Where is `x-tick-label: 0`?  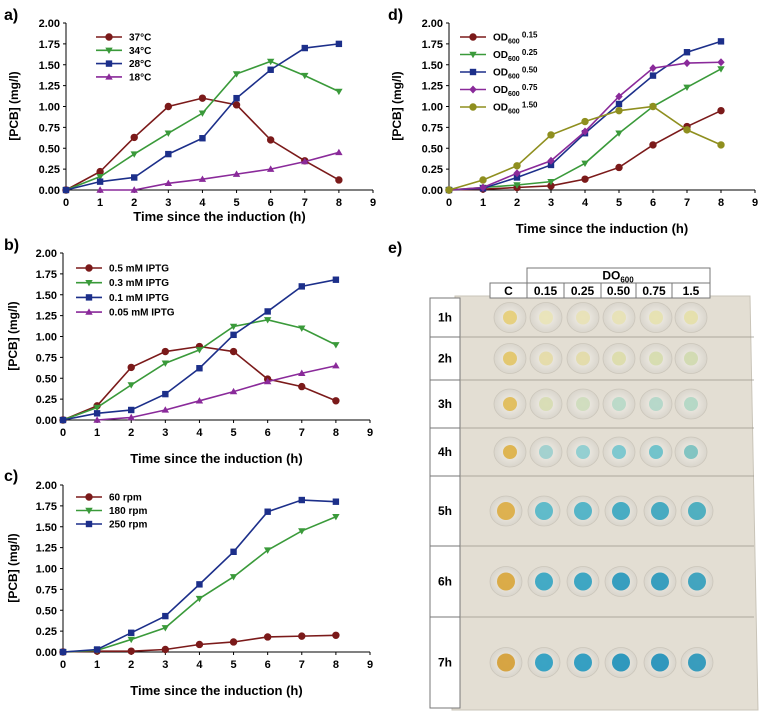 x-tick-label: 0 is located at coordinates (63, 433).